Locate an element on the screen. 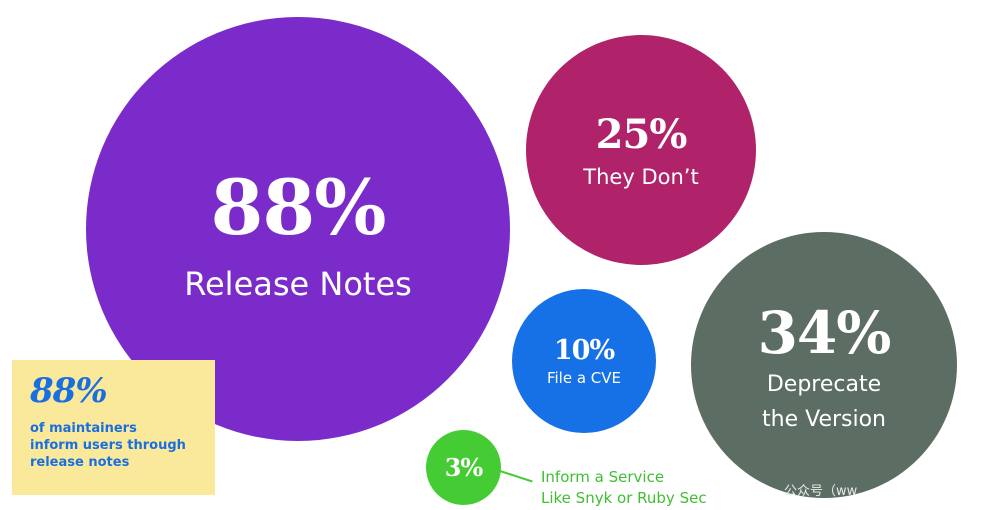  callout-text-line-3: release notes is located at coordinates (80, 462).